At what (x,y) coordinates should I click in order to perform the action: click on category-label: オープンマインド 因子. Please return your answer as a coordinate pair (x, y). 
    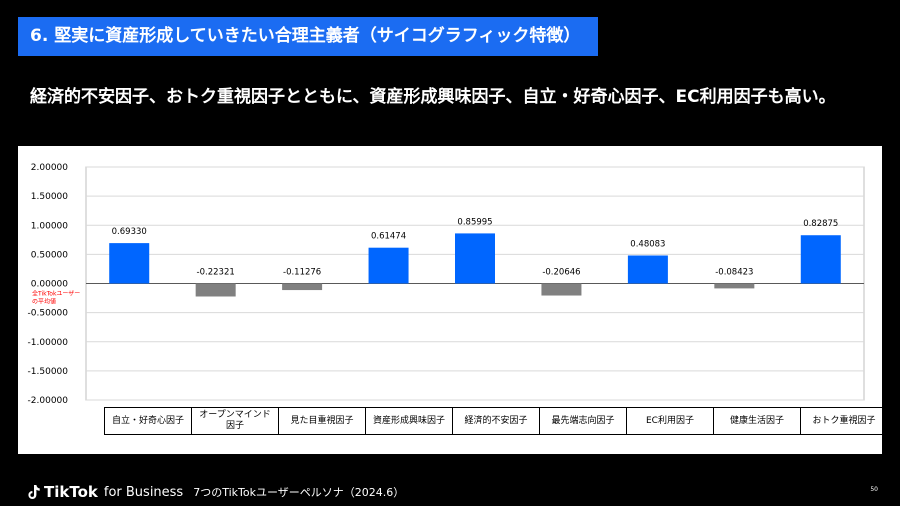
    Looking at the image, I should click on (235, 421).